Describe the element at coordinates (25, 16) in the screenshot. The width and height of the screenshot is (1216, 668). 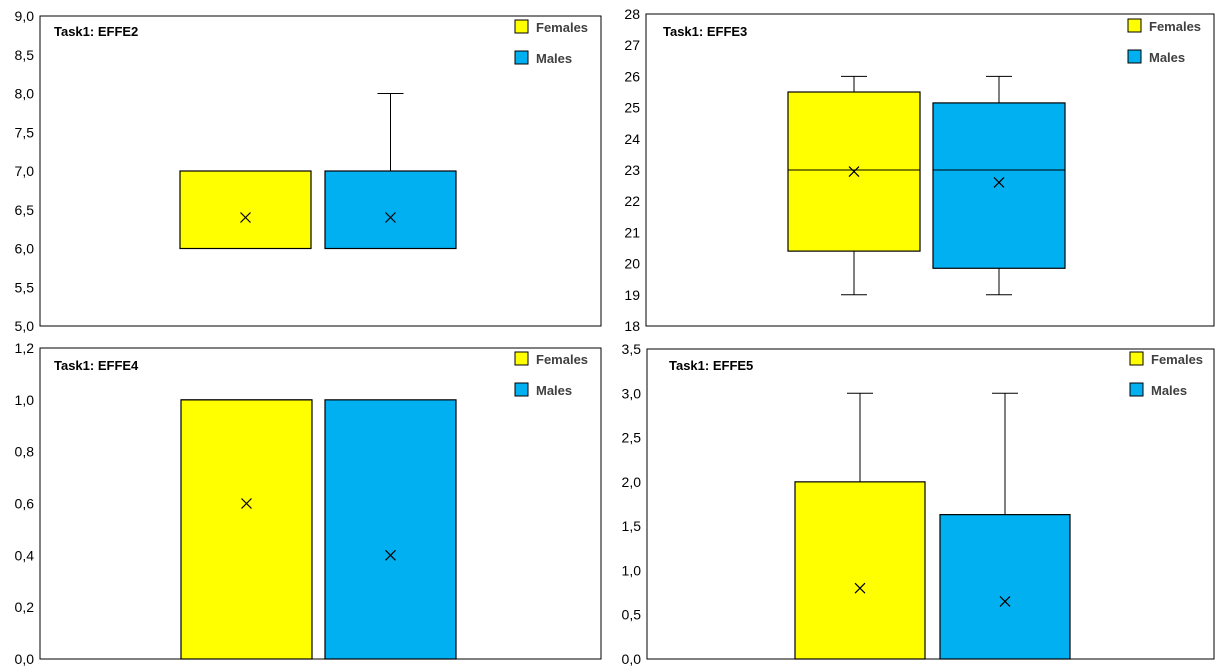
I see `y-tick-label: 9,0` at that location.